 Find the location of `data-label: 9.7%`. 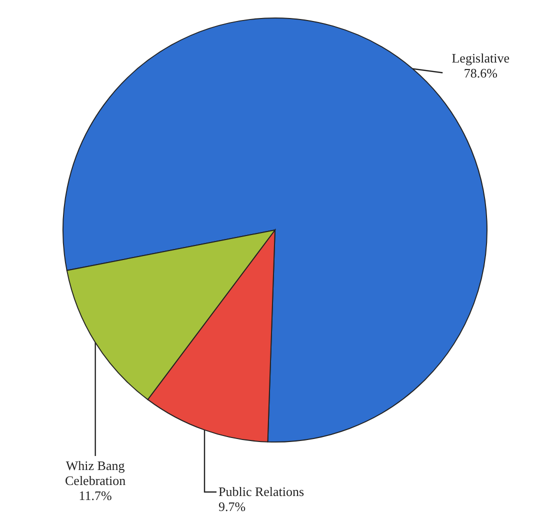

data-label: 9.7% is located at coordinates (232, 506).